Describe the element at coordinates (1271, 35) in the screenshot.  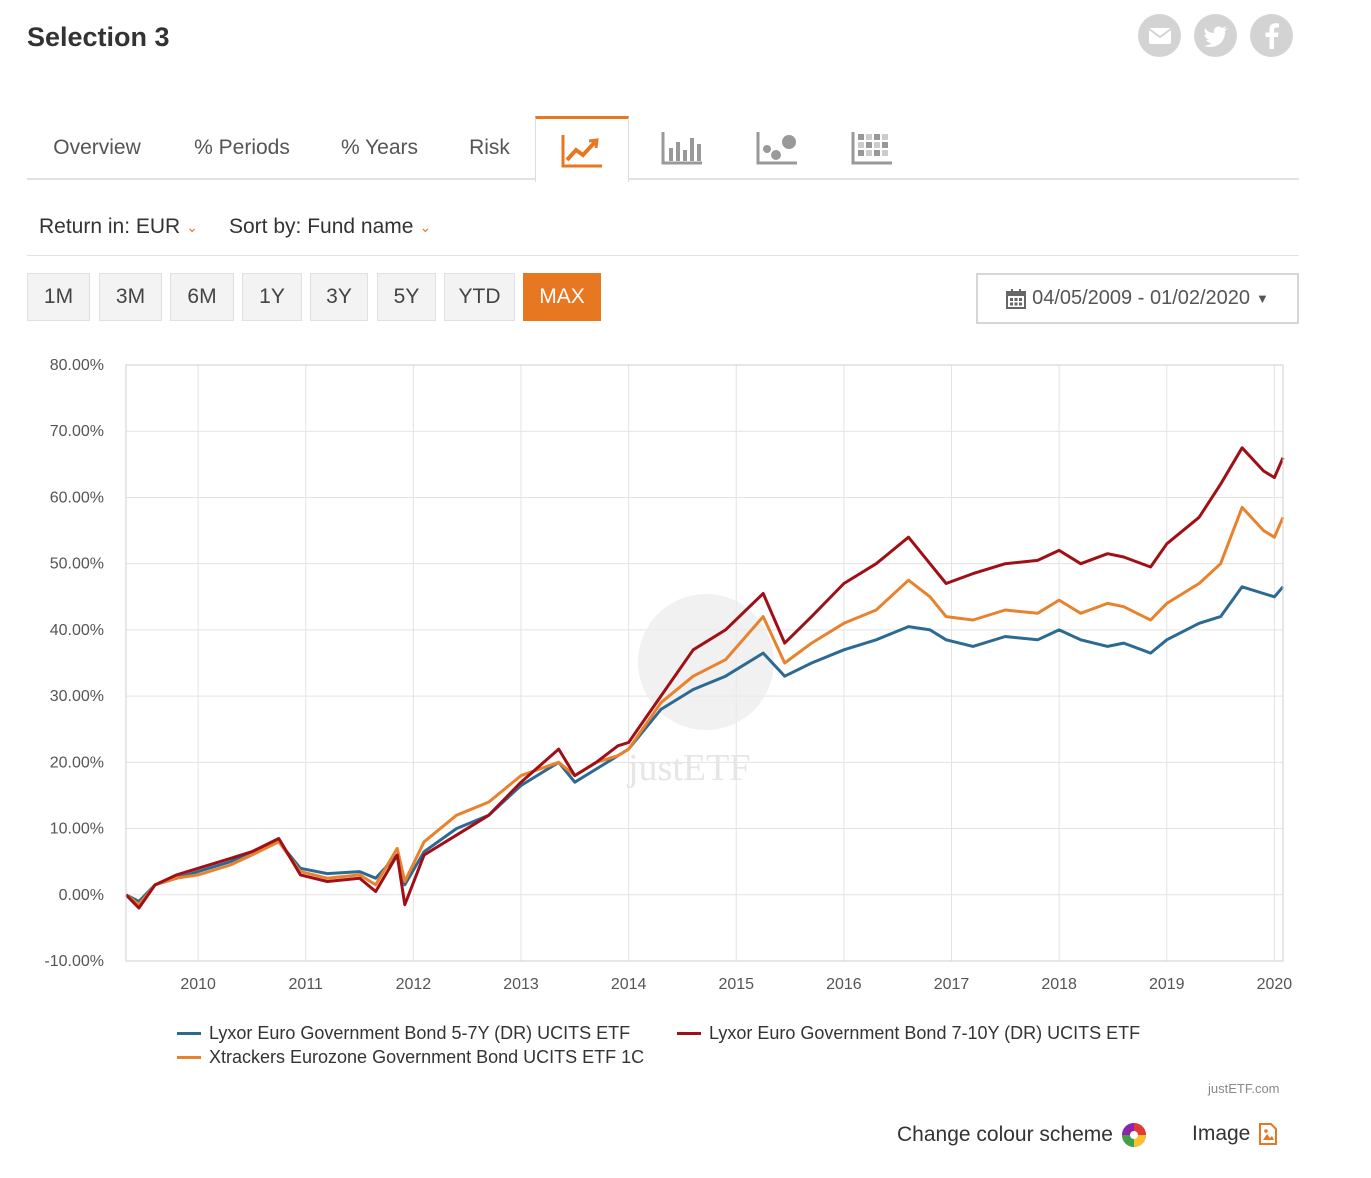
I see `facebook-icon` at that location.